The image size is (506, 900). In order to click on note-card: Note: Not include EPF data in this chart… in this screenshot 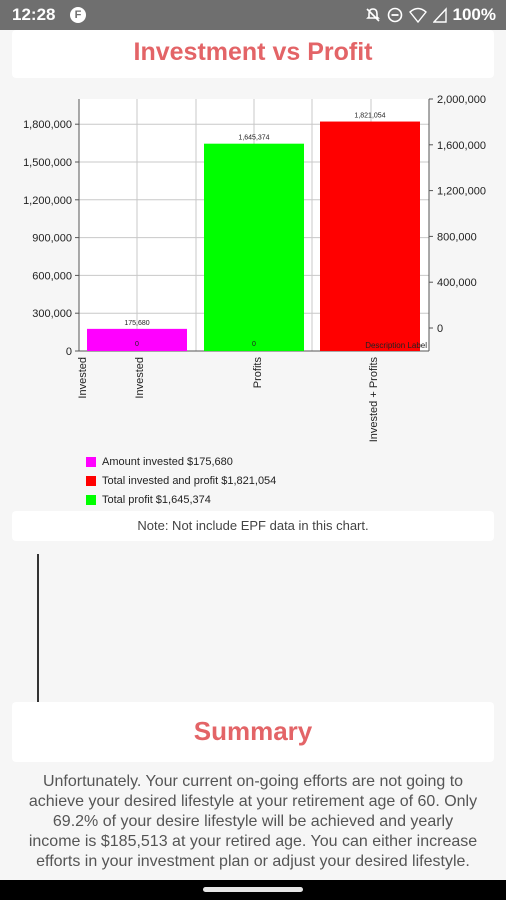, I will do `click(253, 526)`.